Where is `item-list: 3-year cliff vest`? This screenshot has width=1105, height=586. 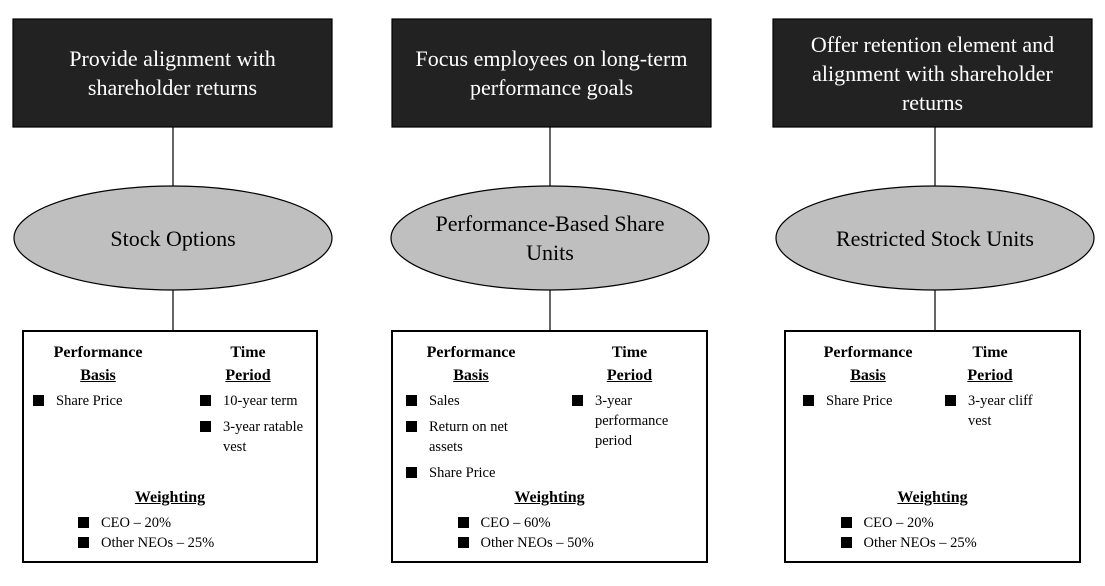
item-list: 3-year cliff vest is located at coordinates (995, 414).